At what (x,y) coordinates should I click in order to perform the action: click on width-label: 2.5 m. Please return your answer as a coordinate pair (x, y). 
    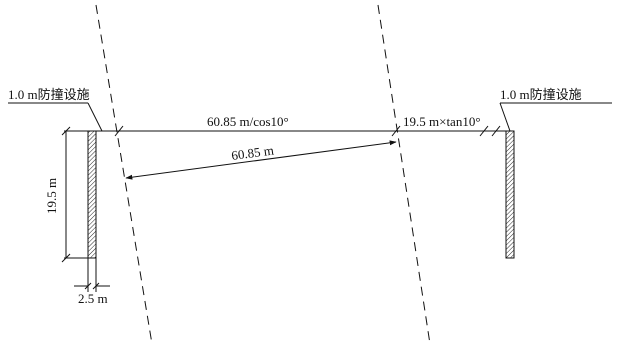
    Looking at the image, I should click on (93, 298).